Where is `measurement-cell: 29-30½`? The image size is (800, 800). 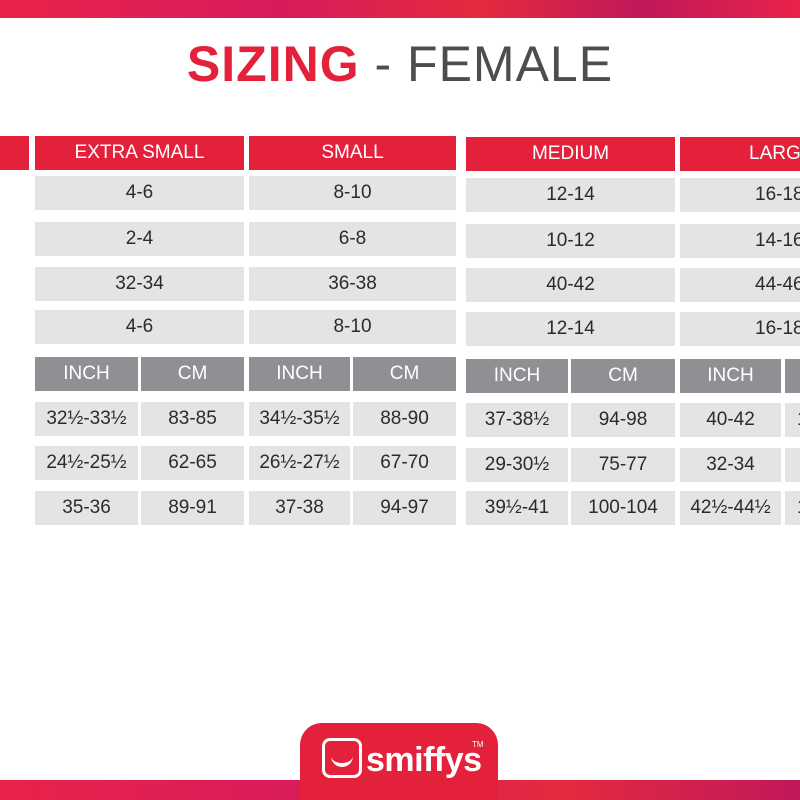 measurement-cell: 29-30½ is located at coordinates (517, 465).